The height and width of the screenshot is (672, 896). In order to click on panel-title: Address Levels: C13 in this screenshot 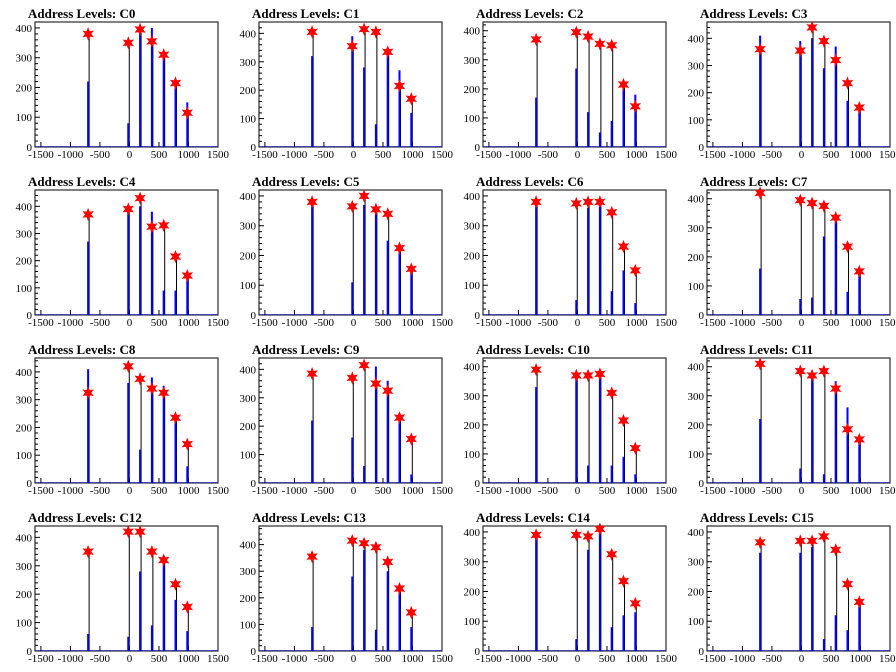, I will do `click(309, 517)`.